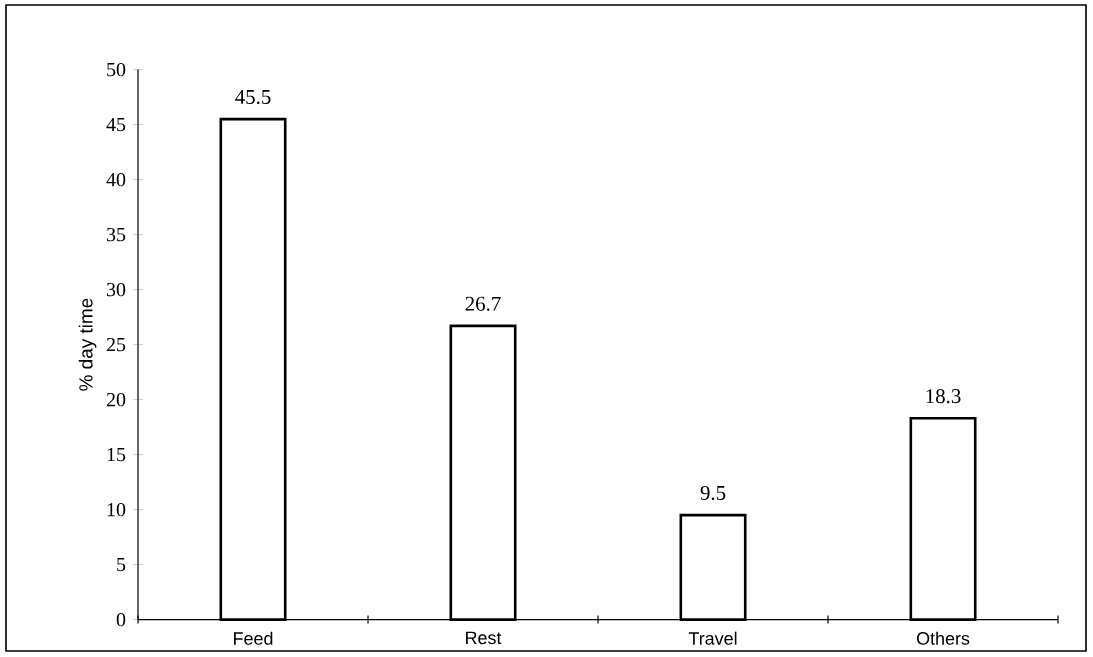 This screenshot has height=657, width=1093. I want to click on y-tick-label: 35, so click(116, 234).